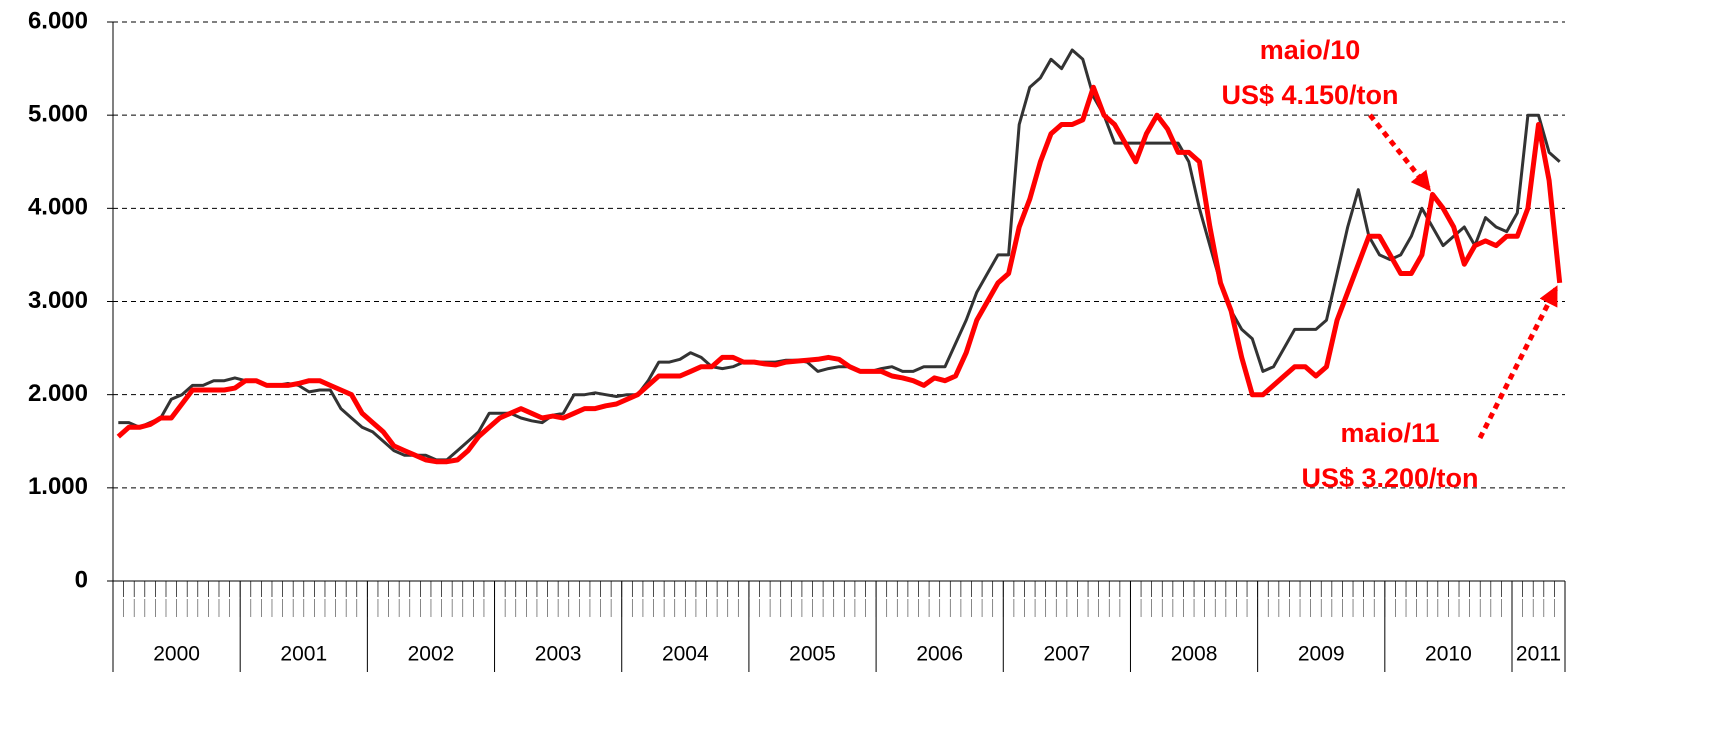 This screenshot has width=1729, height=740. Describe the element at coordinates (176, 654) in the screenshot. I see `x-group-label: 2000` at that location.